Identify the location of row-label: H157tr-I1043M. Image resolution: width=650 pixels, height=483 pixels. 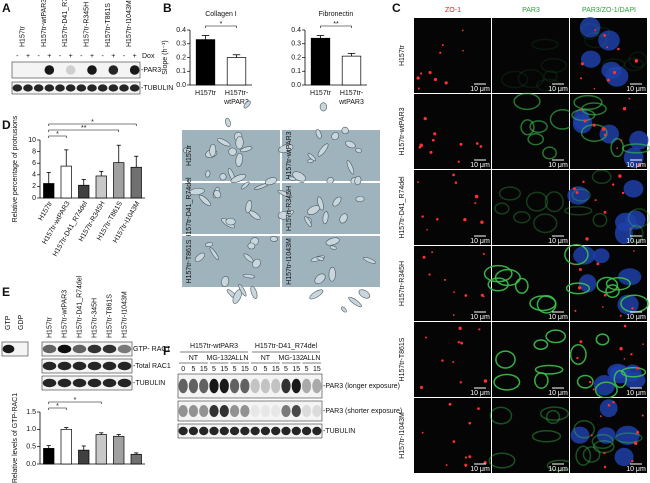
(402, 435).